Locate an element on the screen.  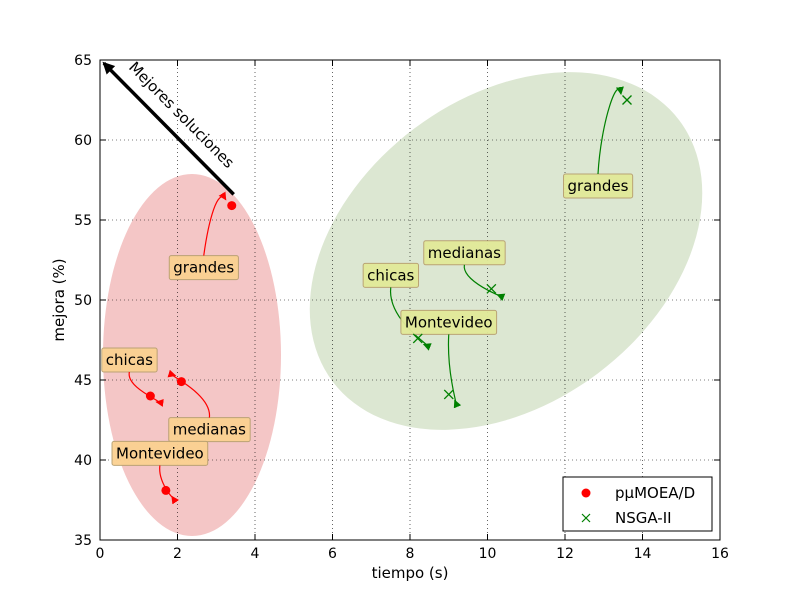
annotation-montevideo-nsga: Montevideo is located at coordinates (449, 322).